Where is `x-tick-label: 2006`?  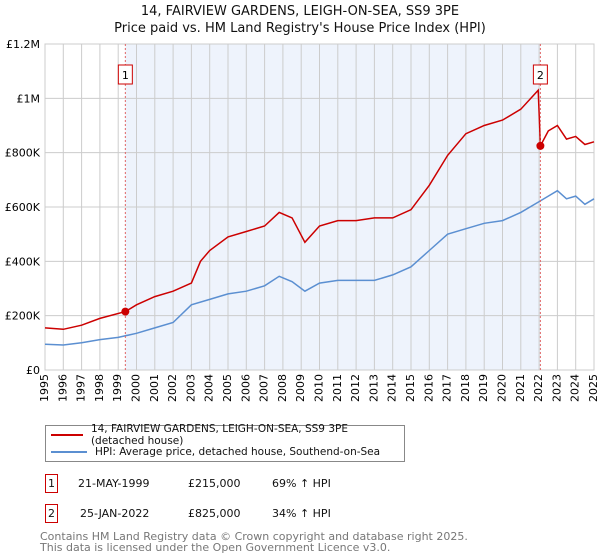
x-tick-label: 2006 is located at coordinates (245, 388).